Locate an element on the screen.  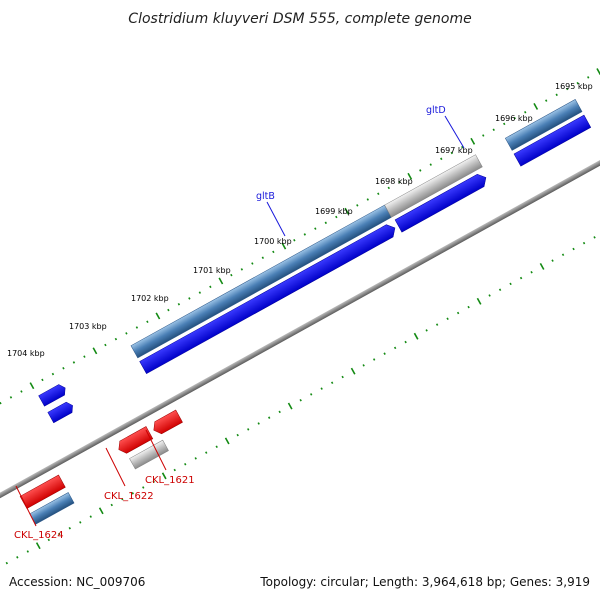
kbp-label-1703: 1703 kbp is located at coordinates (88, 326).